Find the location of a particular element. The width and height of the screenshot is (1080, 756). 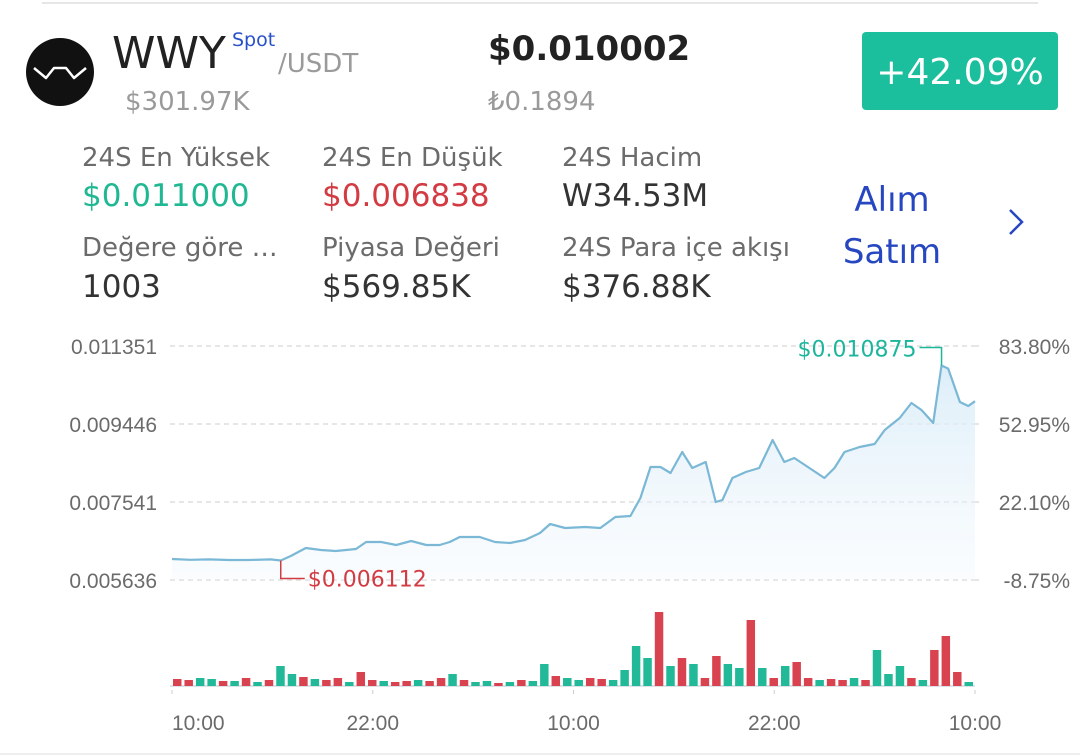

stat-label: 24S Hacim is located at coordinates (632, 158).